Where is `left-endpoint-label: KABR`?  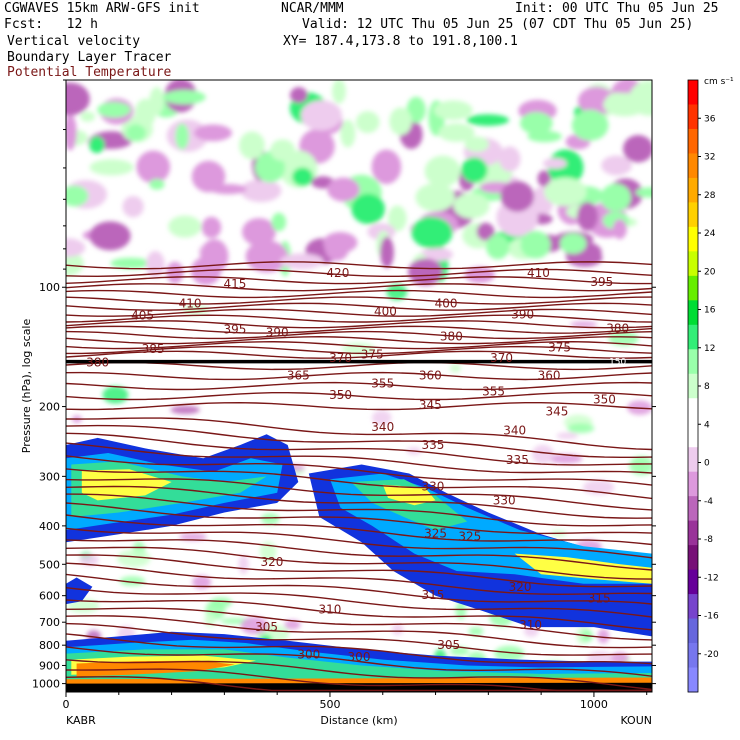 left-endpoint-label: KABR is located at coordinates (81, 720).